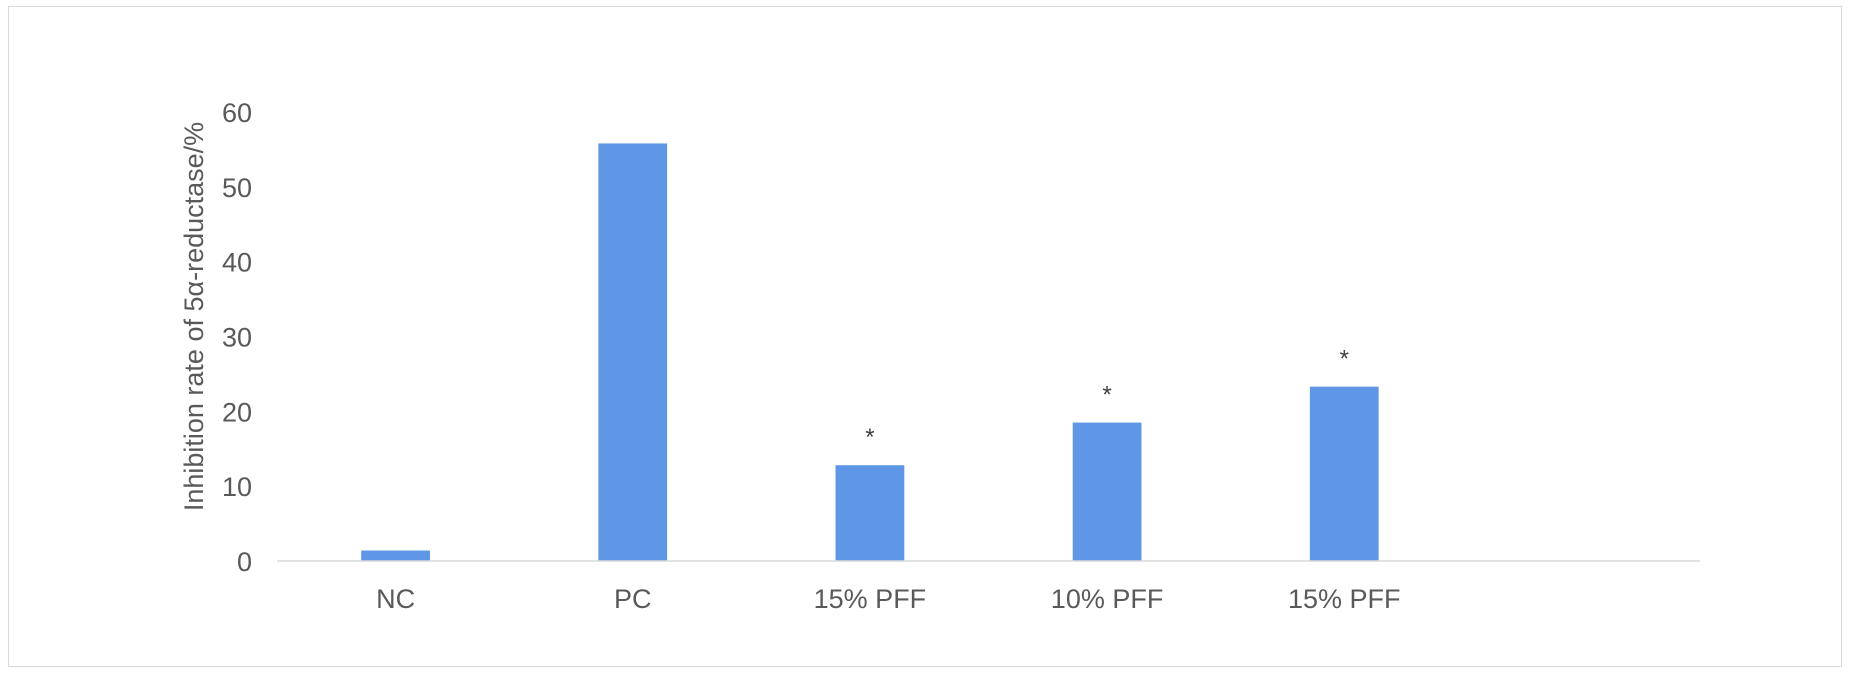  I want to click on y-tick-label: 30, so click(237, 338).